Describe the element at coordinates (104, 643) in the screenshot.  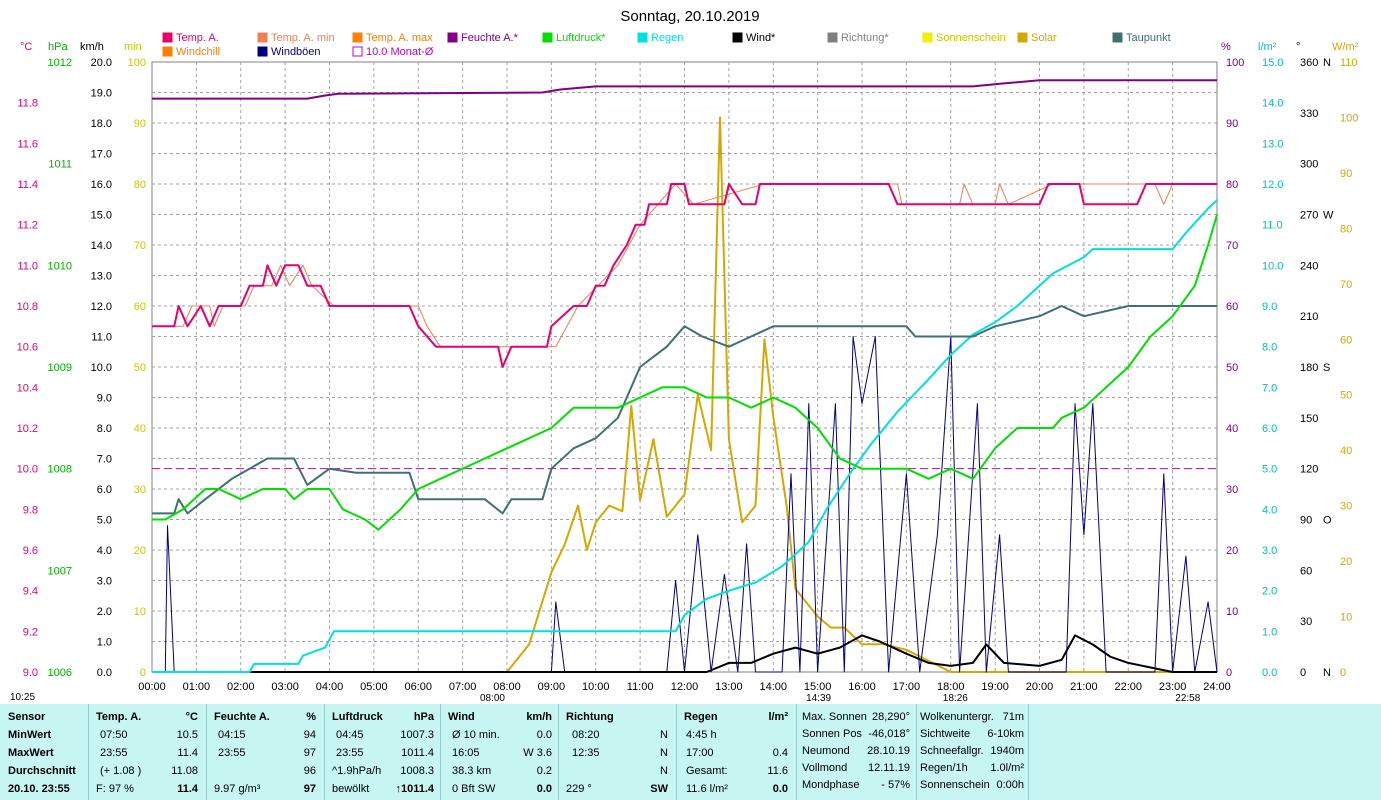
I see `tick-label-kmh: 1.0` at that location.